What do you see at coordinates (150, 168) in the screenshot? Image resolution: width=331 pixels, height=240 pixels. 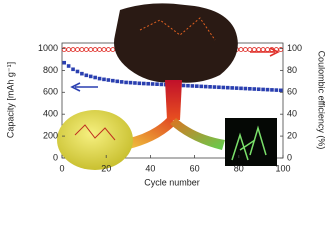 I see `x-tick-label: 40` at bounding box center [150, 168].